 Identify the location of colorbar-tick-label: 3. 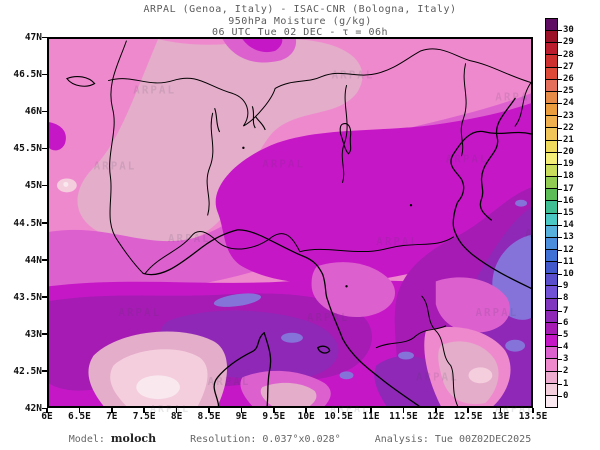
(566, 359).